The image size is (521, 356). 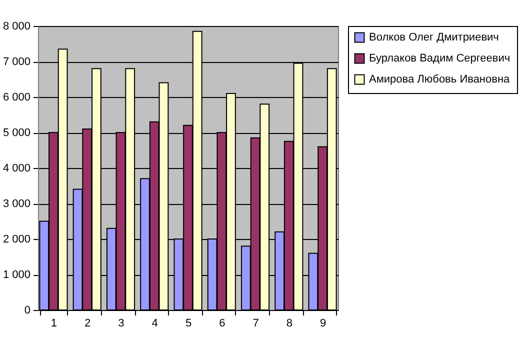 I want to click on y-tick-label: 2 000, so click(x=16, y=240).